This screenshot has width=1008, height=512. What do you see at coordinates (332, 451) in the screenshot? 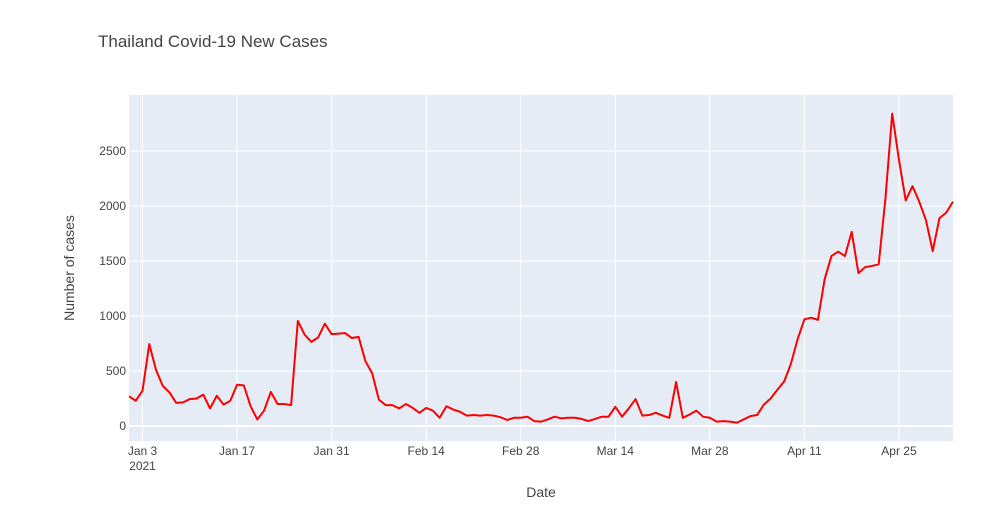
I see `x-tick-label: Jan 31` at bounding box center [332, 451].